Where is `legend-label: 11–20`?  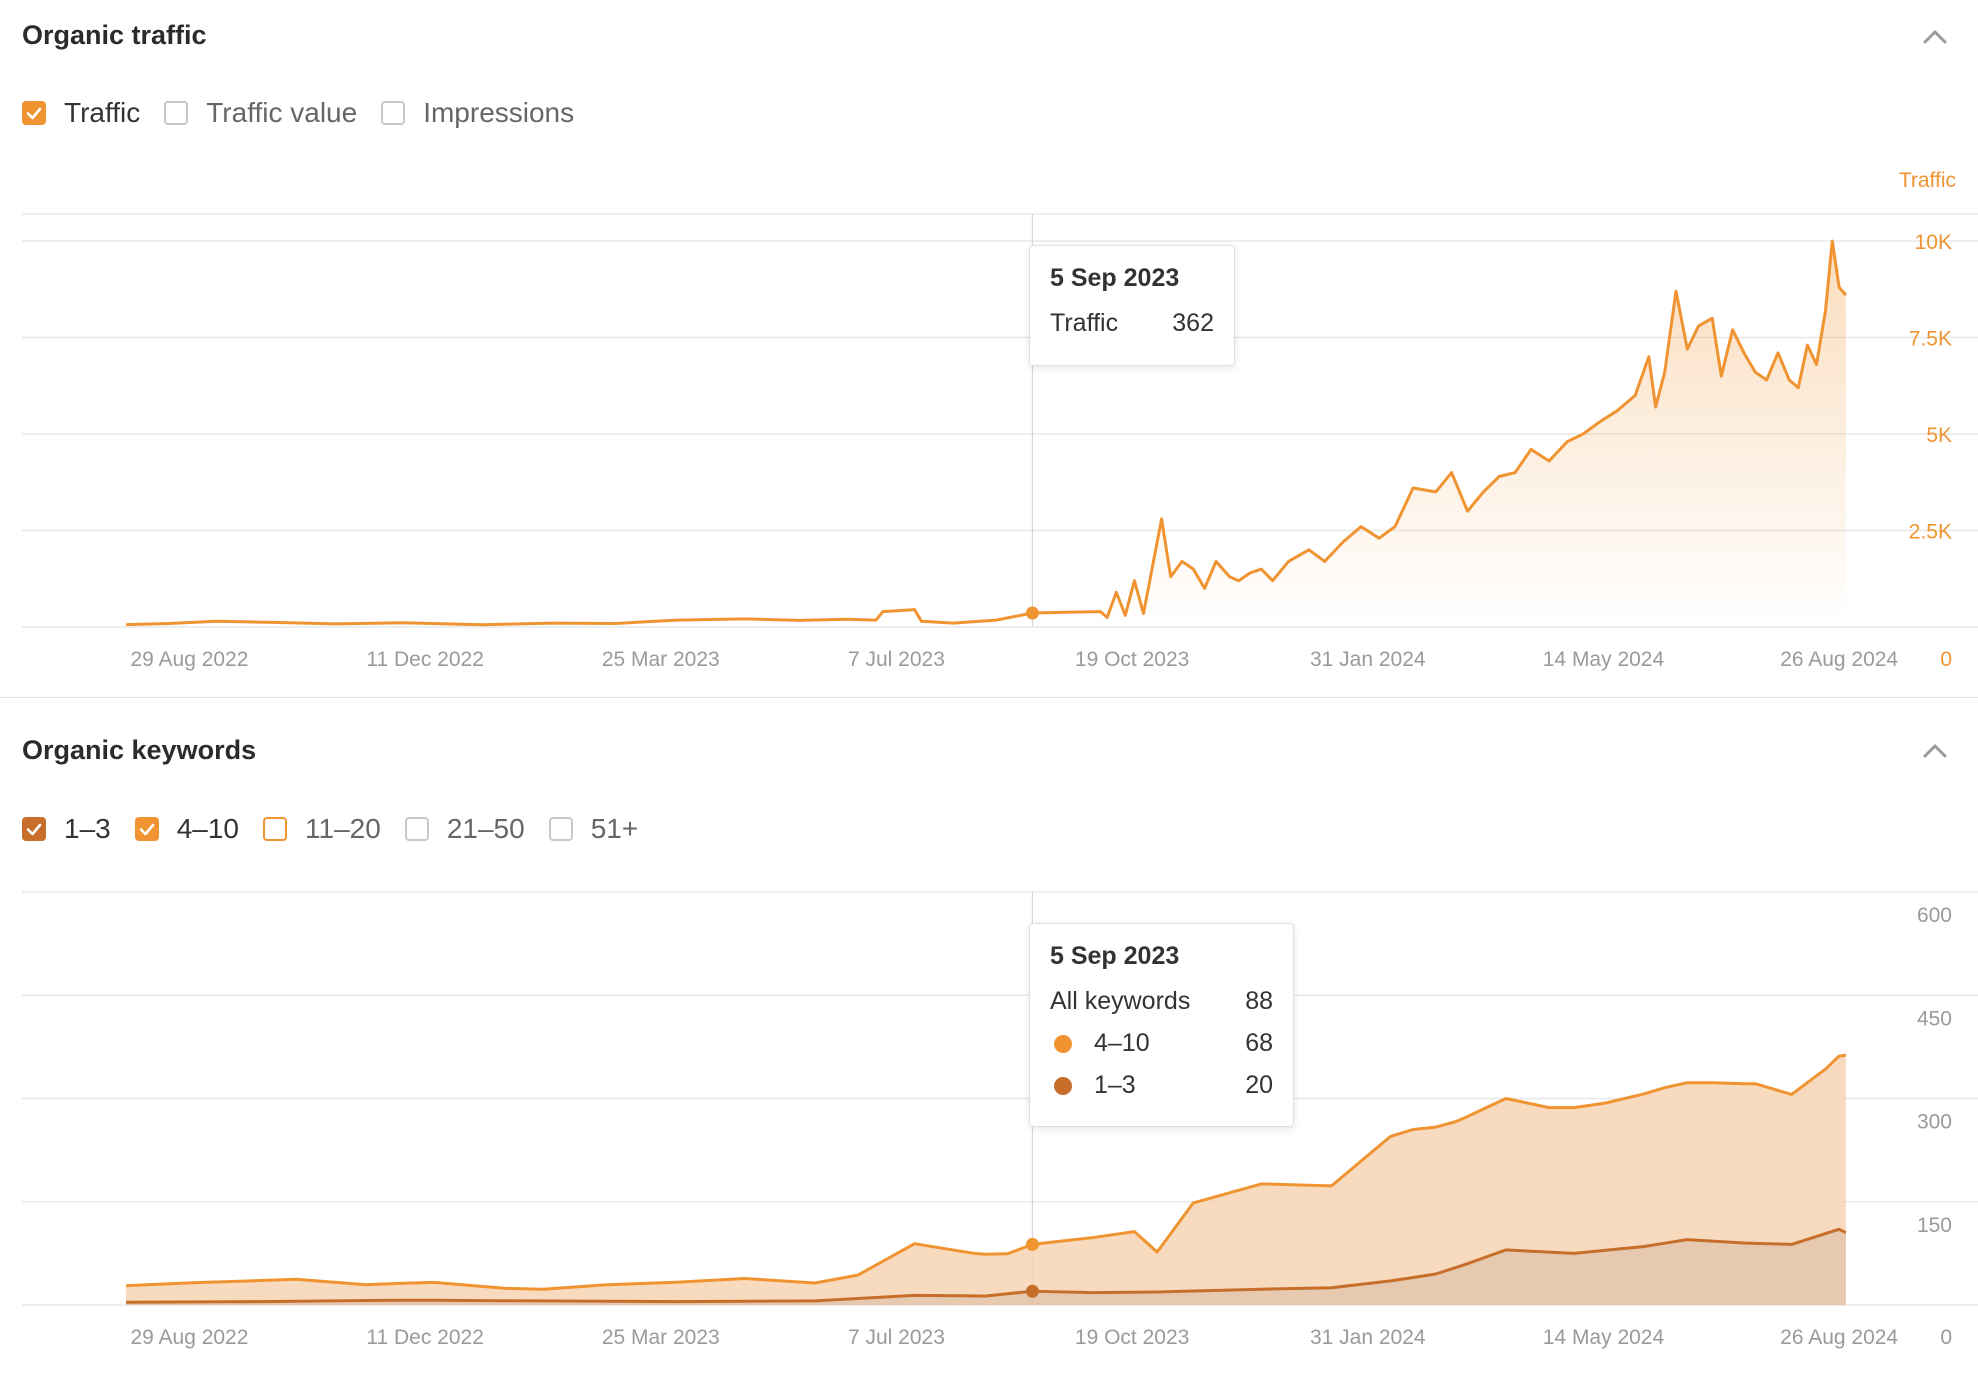
legend-label: 11–20 is located at coordinates (343, 828).